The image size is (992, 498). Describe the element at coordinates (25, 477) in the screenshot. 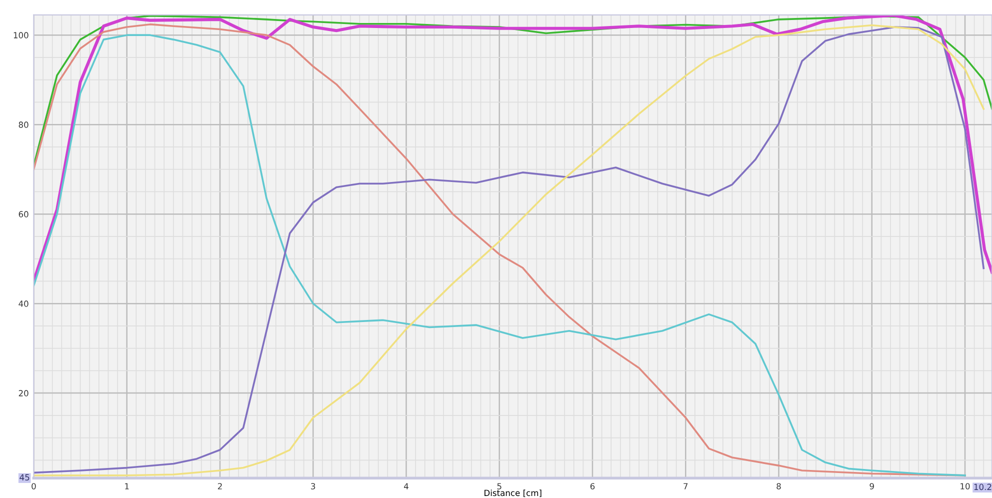

I see `text: 45` at that location.